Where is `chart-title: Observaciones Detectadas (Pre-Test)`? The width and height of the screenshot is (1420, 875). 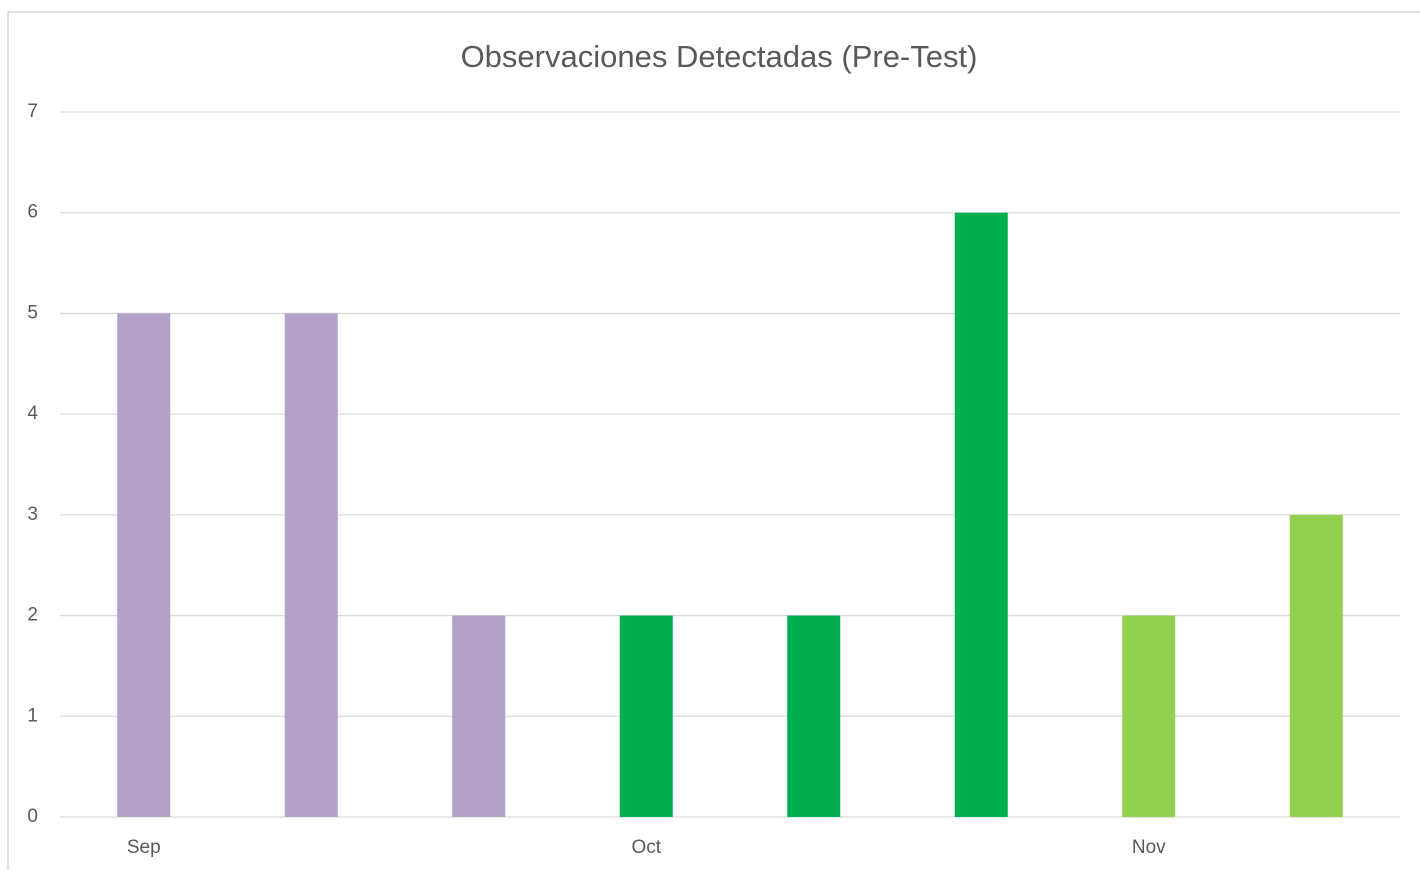
chart-title: Observaciones Detectadas (Pre-Test) is located at coordinates (719, 56).